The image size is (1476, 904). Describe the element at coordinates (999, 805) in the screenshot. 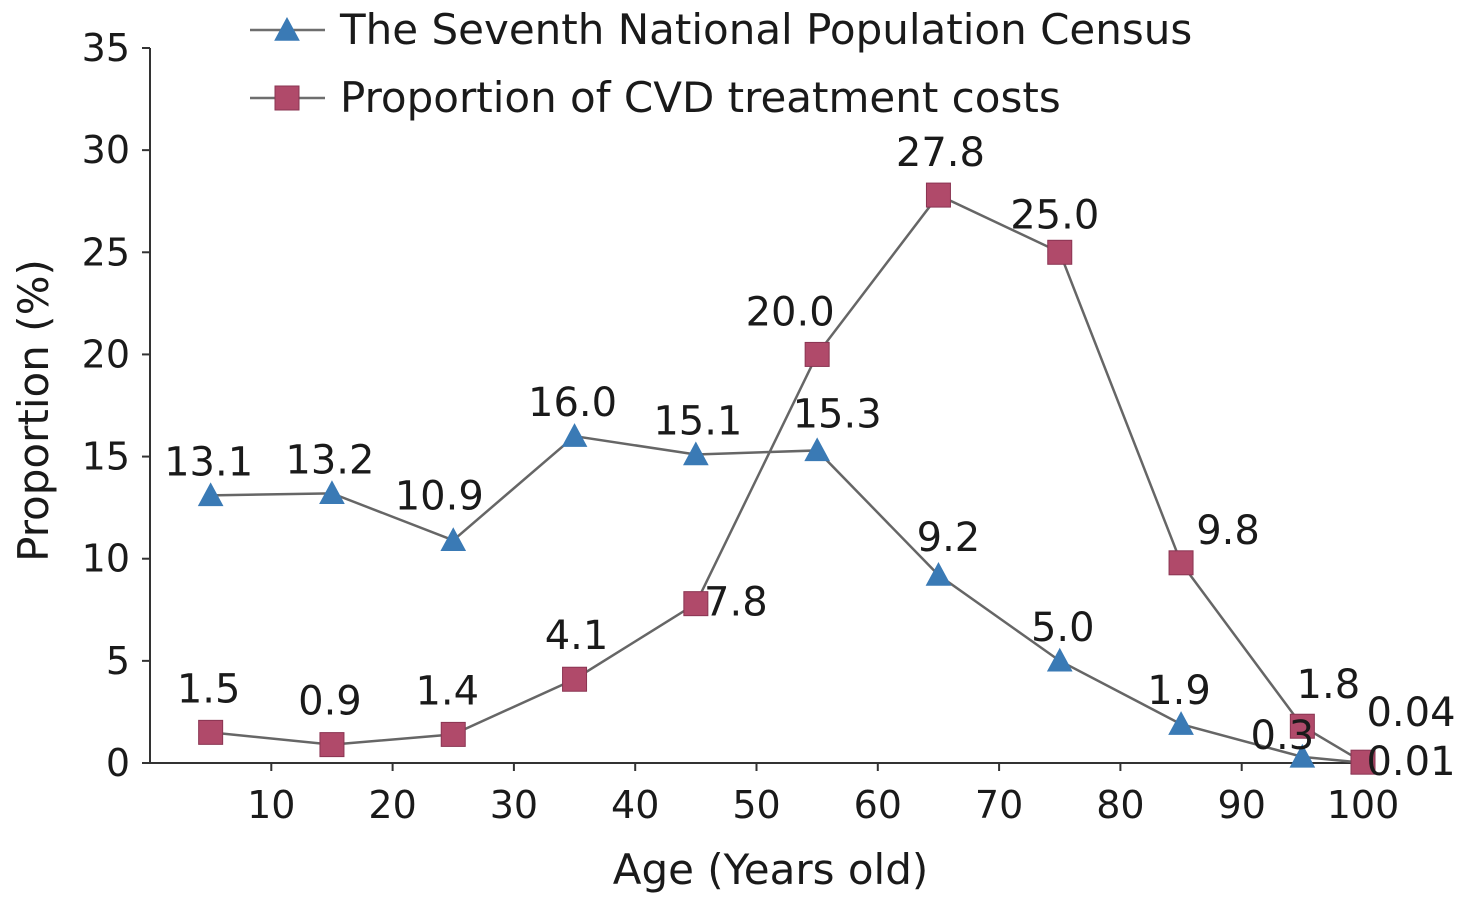

I see `x-tick-label: 70` at that location.